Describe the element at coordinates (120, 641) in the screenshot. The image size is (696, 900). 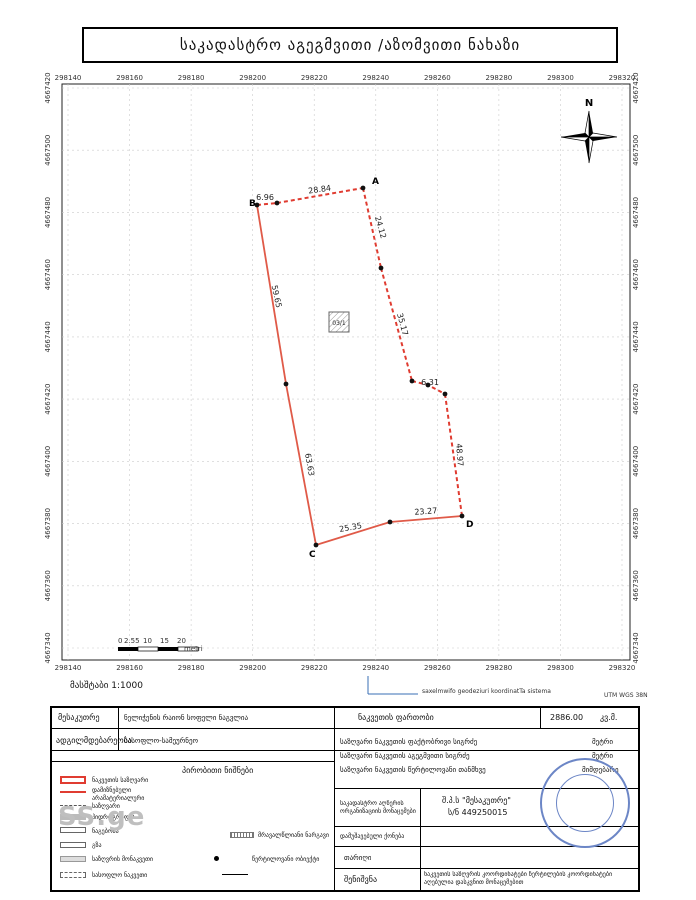
I see `scale-bar-label: 0` at that location.